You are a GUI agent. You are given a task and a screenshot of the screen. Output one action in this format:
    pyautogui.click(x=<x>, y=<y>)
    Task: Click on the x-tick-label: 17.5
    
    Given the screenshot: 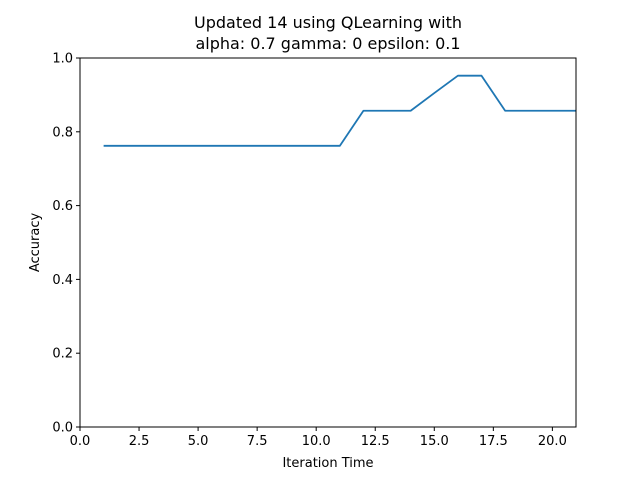 What is the action you would take?
    pyautogui.click(x=493, y=441)
    